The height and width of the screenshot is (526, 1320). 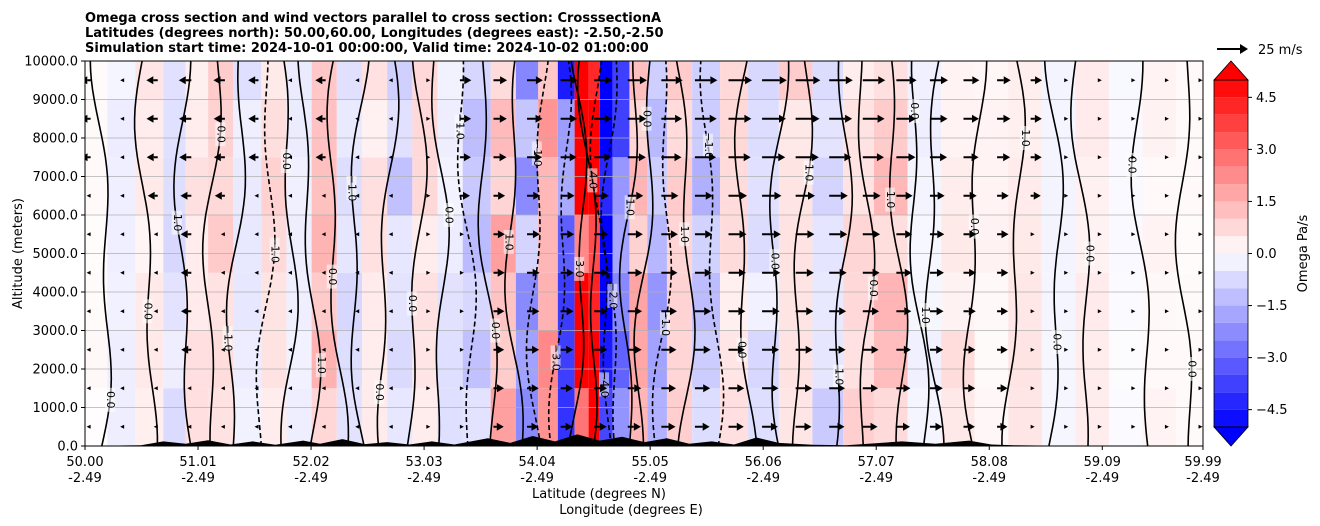 What do you see at coordinates (644, 440) in the screenshot?
I see `terrain-profile` at bounding box center [644, 440].